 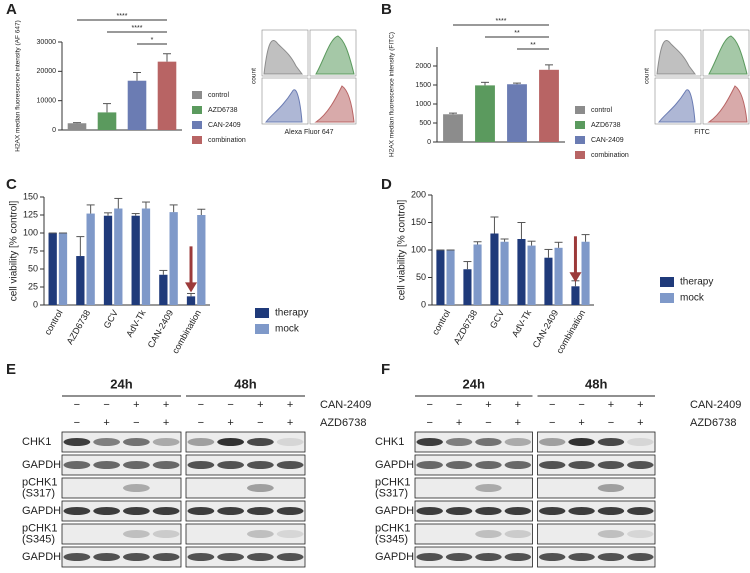 I want to click on inset-y-label: count, so click(x=647, y=76).